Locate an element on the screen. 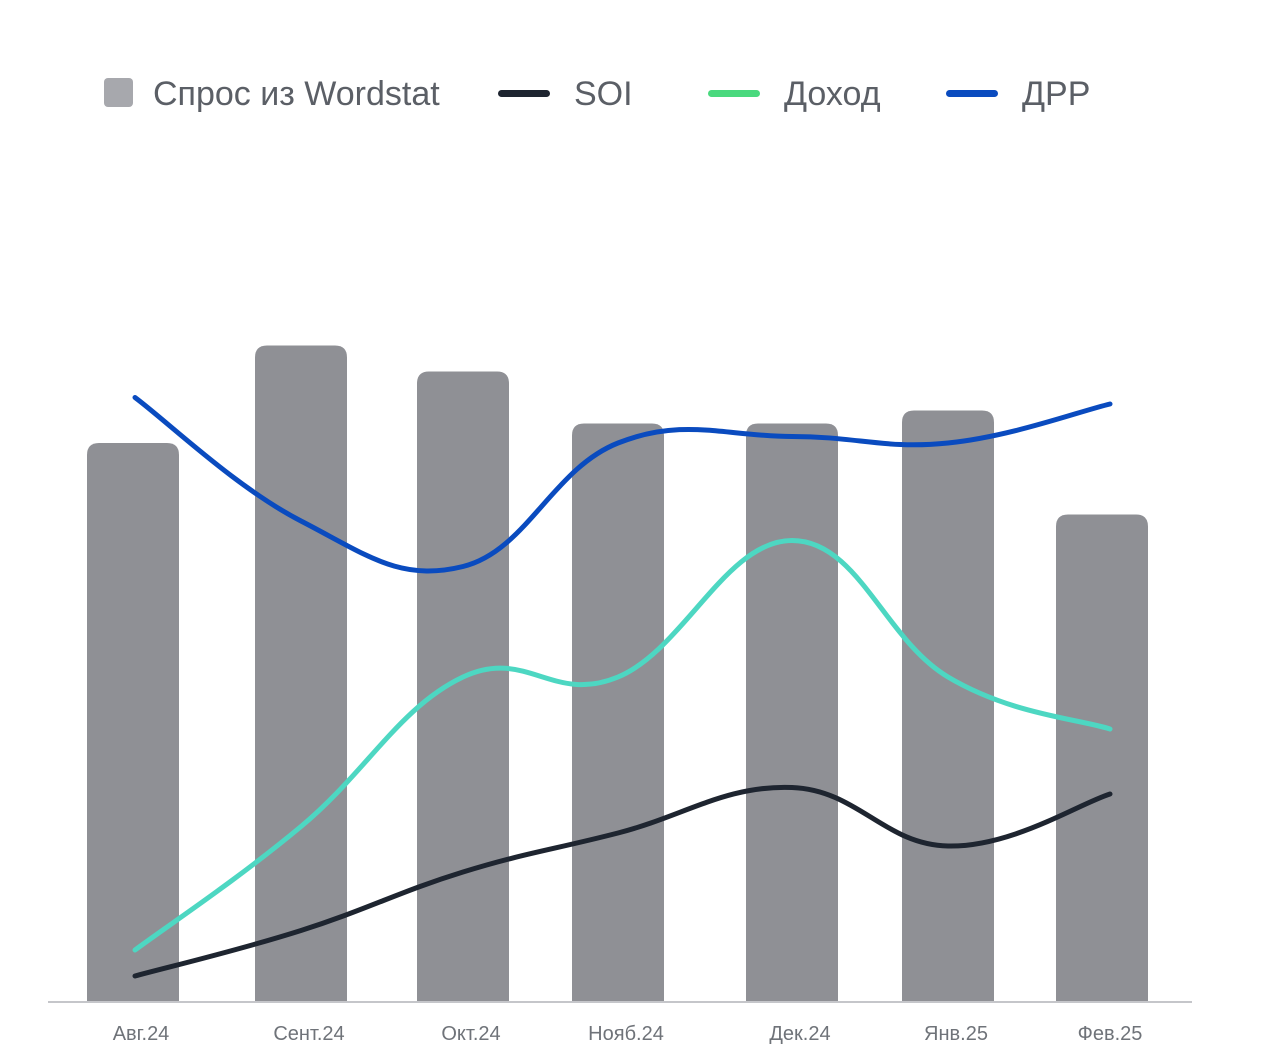 The image size is (1264, 1054). bar-окт-24 is located at coordinates (463, 686).